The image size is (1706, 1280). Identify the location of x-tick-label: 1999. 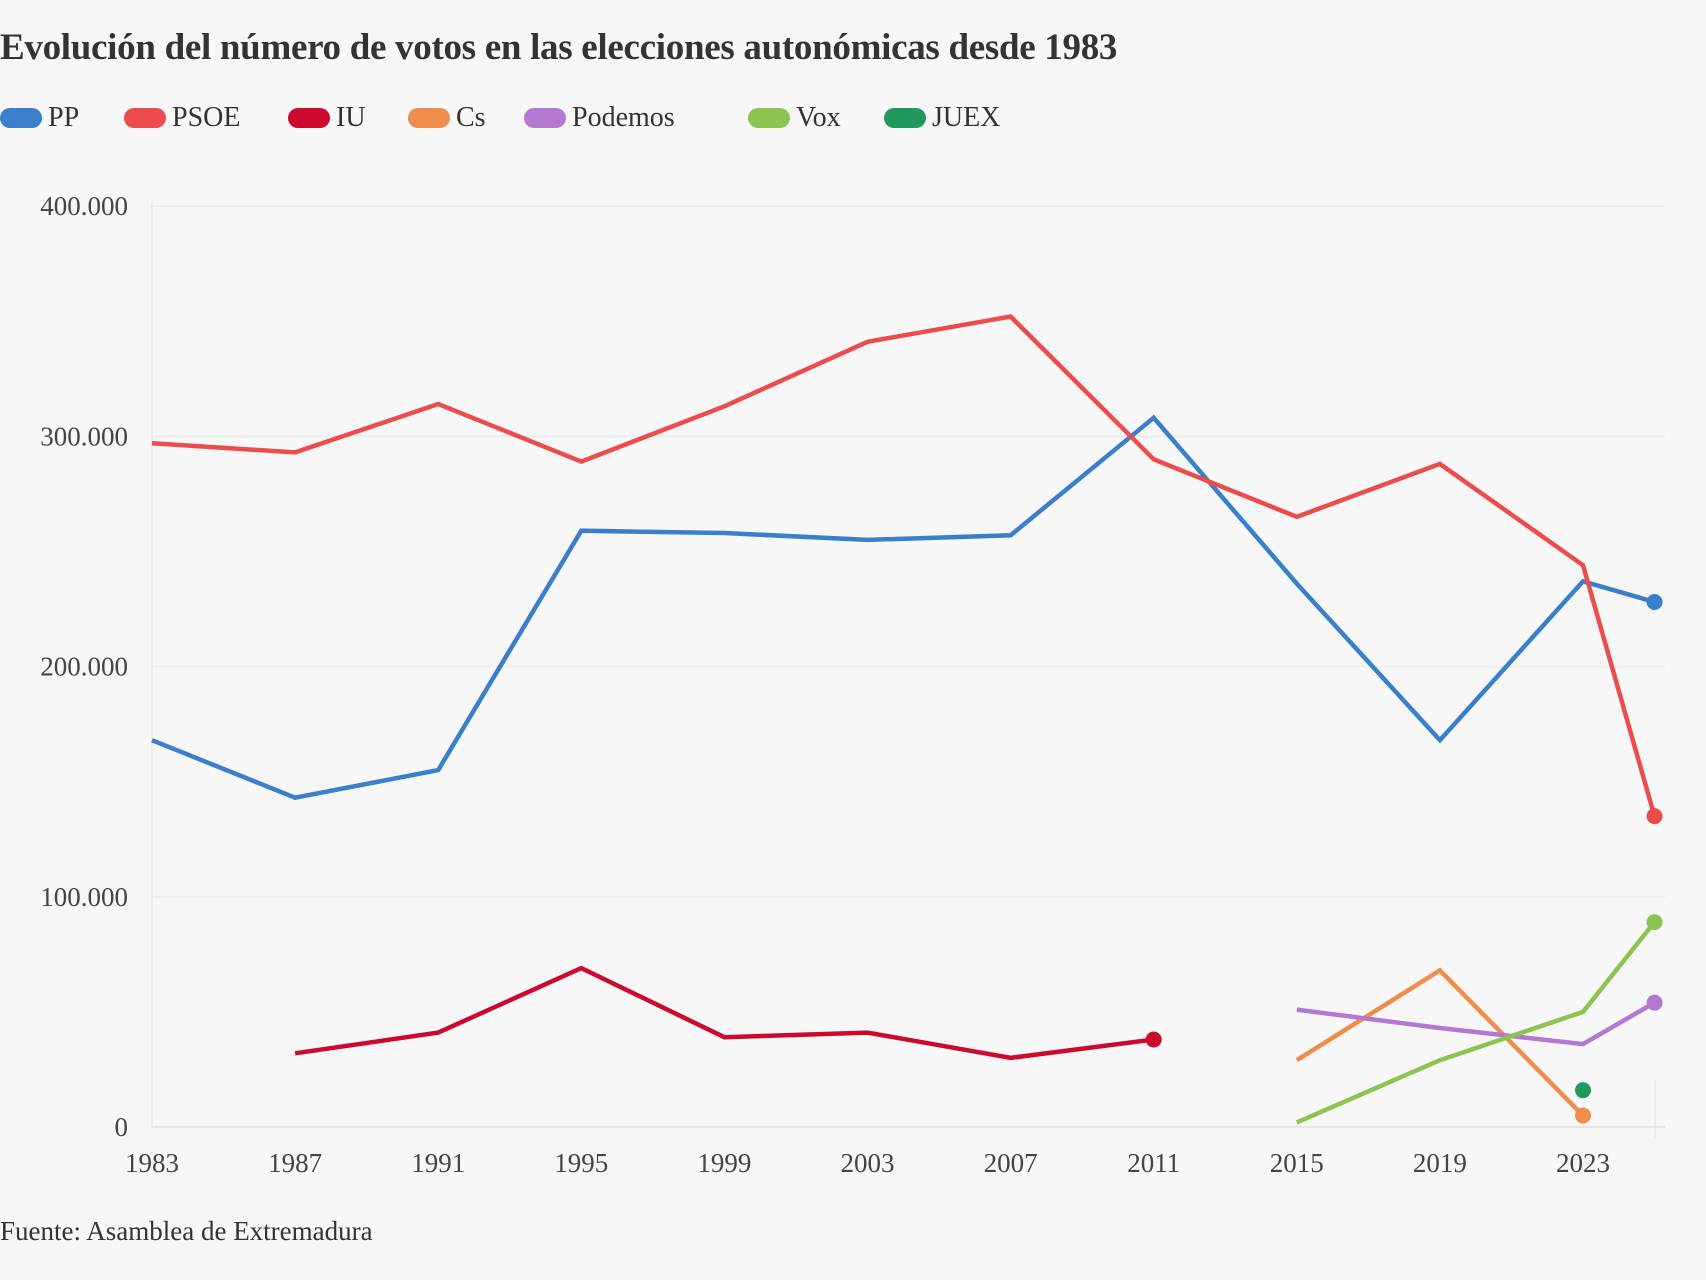
(724, 1163).